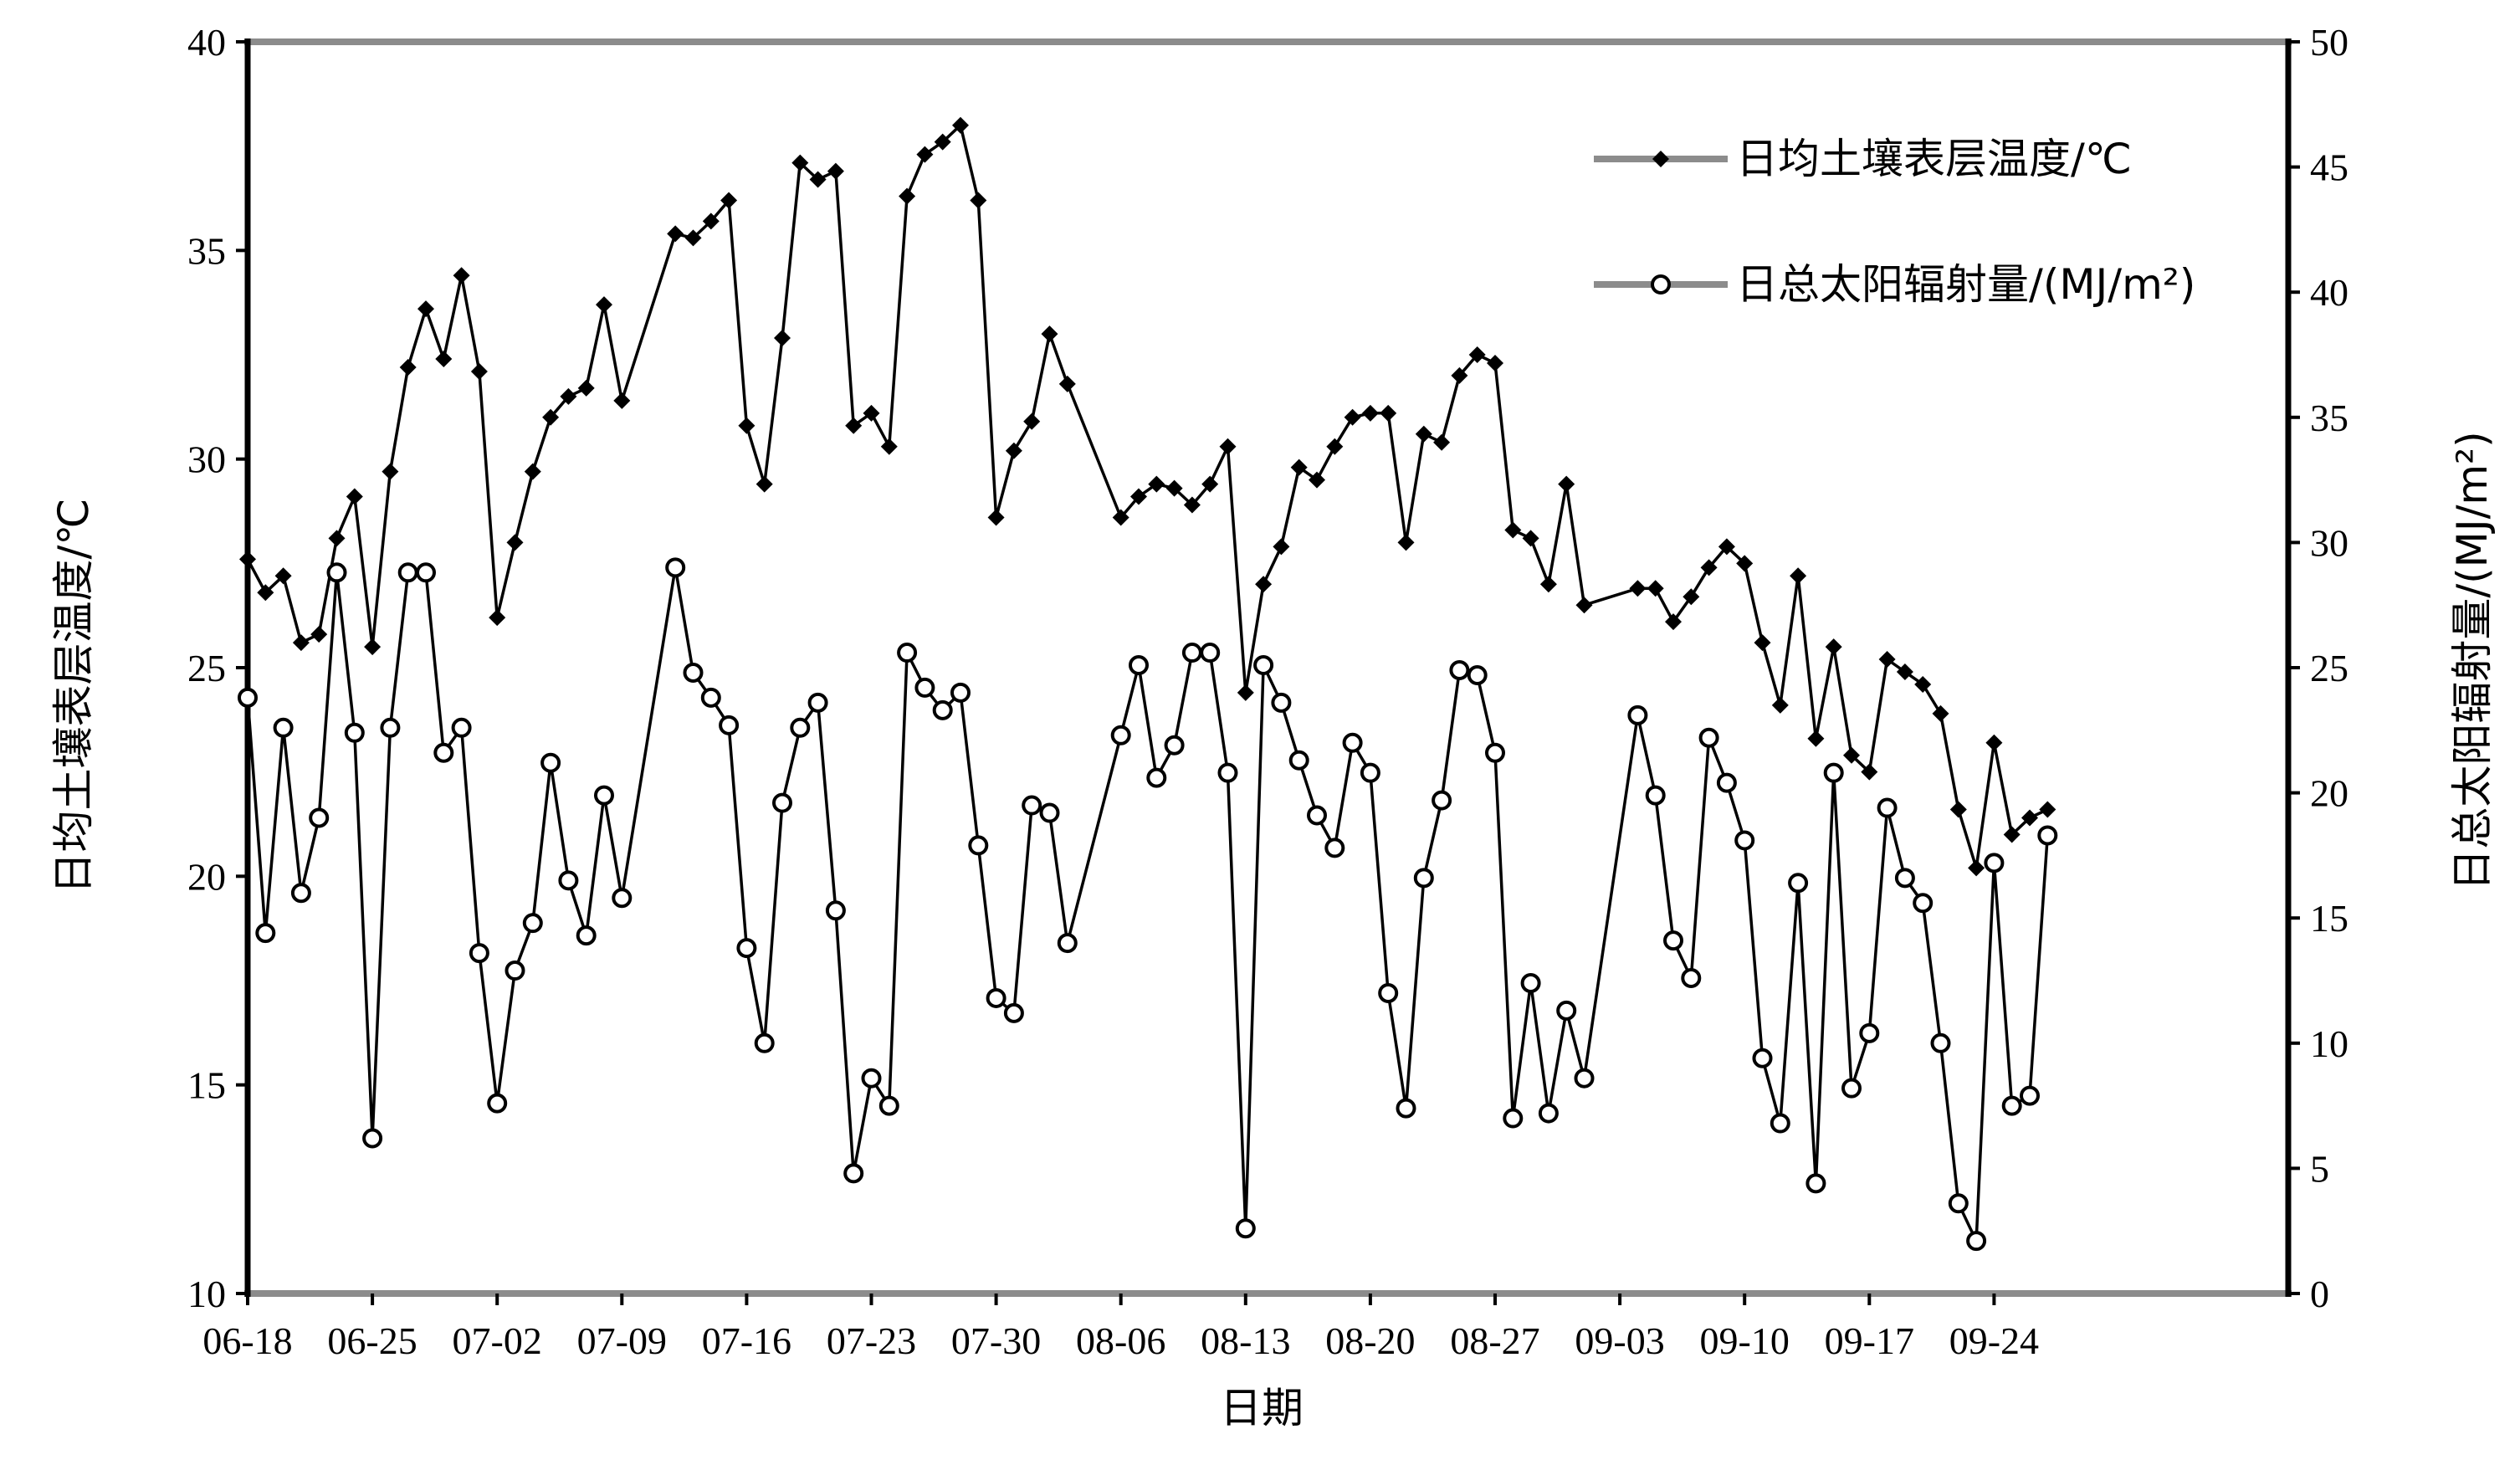 This screenshot has width=2520, height=1460. What do you see at coordinates (2329, 418) in the screenshot?
I see `right-y-tick-label: 35` at bounding box center [2329, 418].